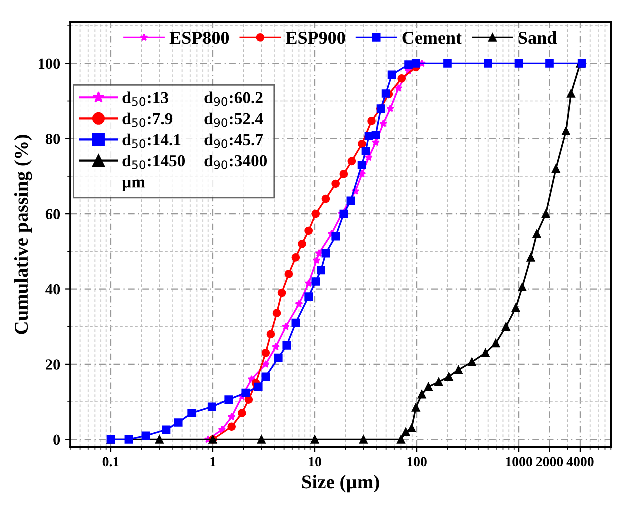 The height and width of the screenshot is (507, 623). What do you see at coordinates (23, 234) in the screenshot?
I see `y-axis-title: Cumulative passing (%)` at bounding box center [23, 234].